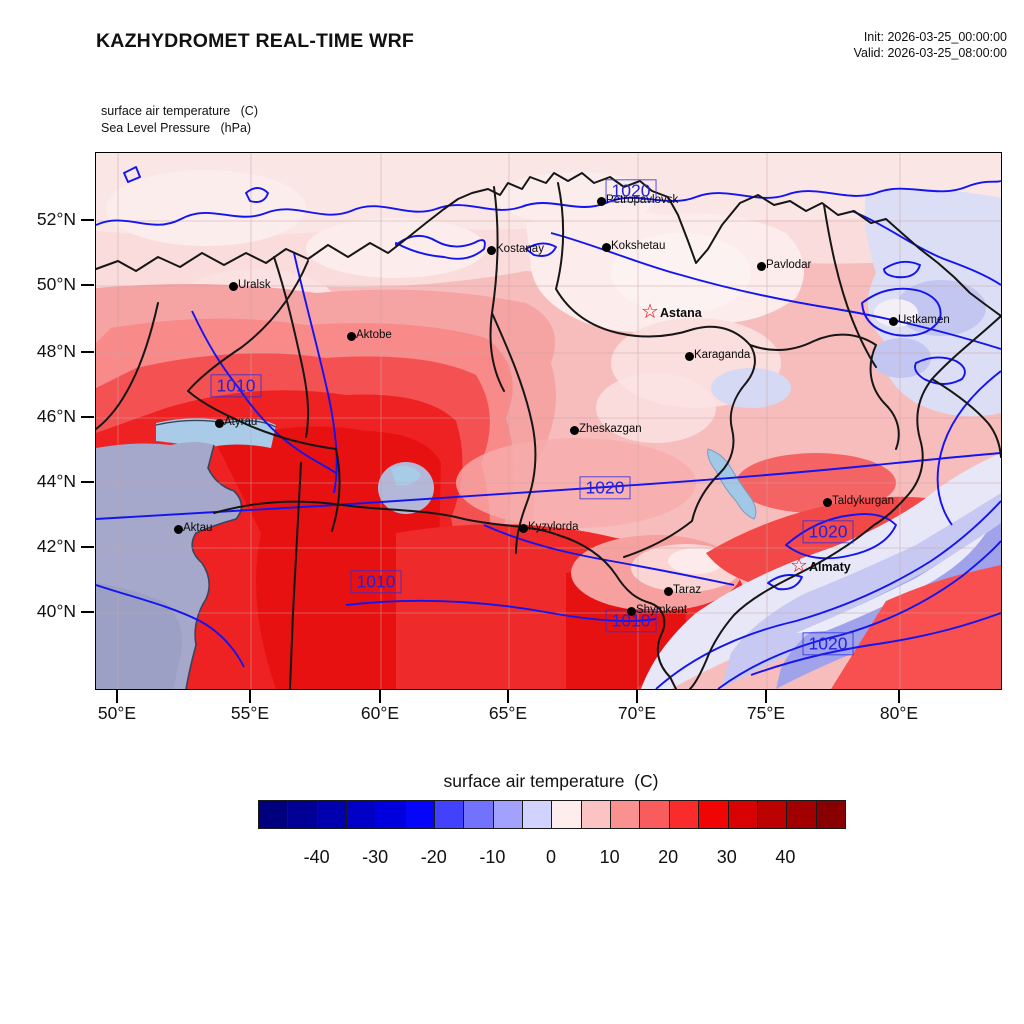 The height and width of the screenshot is (1024, 1024). I want to click on city-label: Zheskazgan, so click(610, 429).